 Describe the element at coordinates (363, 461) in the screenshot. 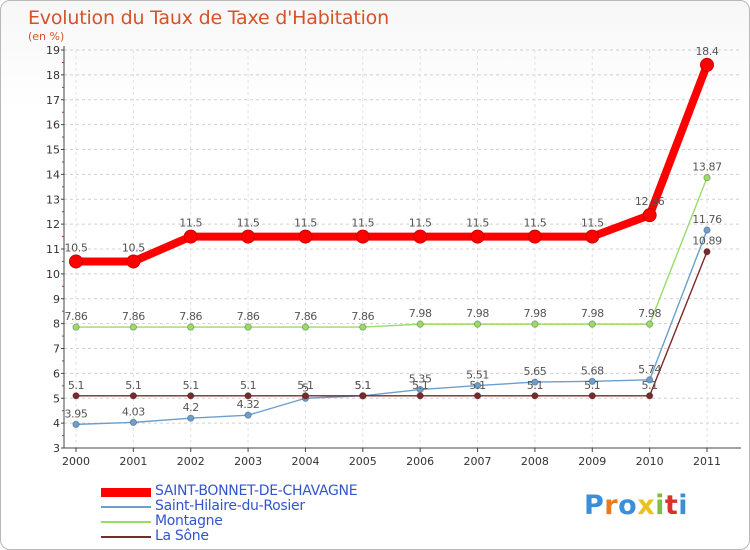

I see `x-tick-label: 2005` at that location.